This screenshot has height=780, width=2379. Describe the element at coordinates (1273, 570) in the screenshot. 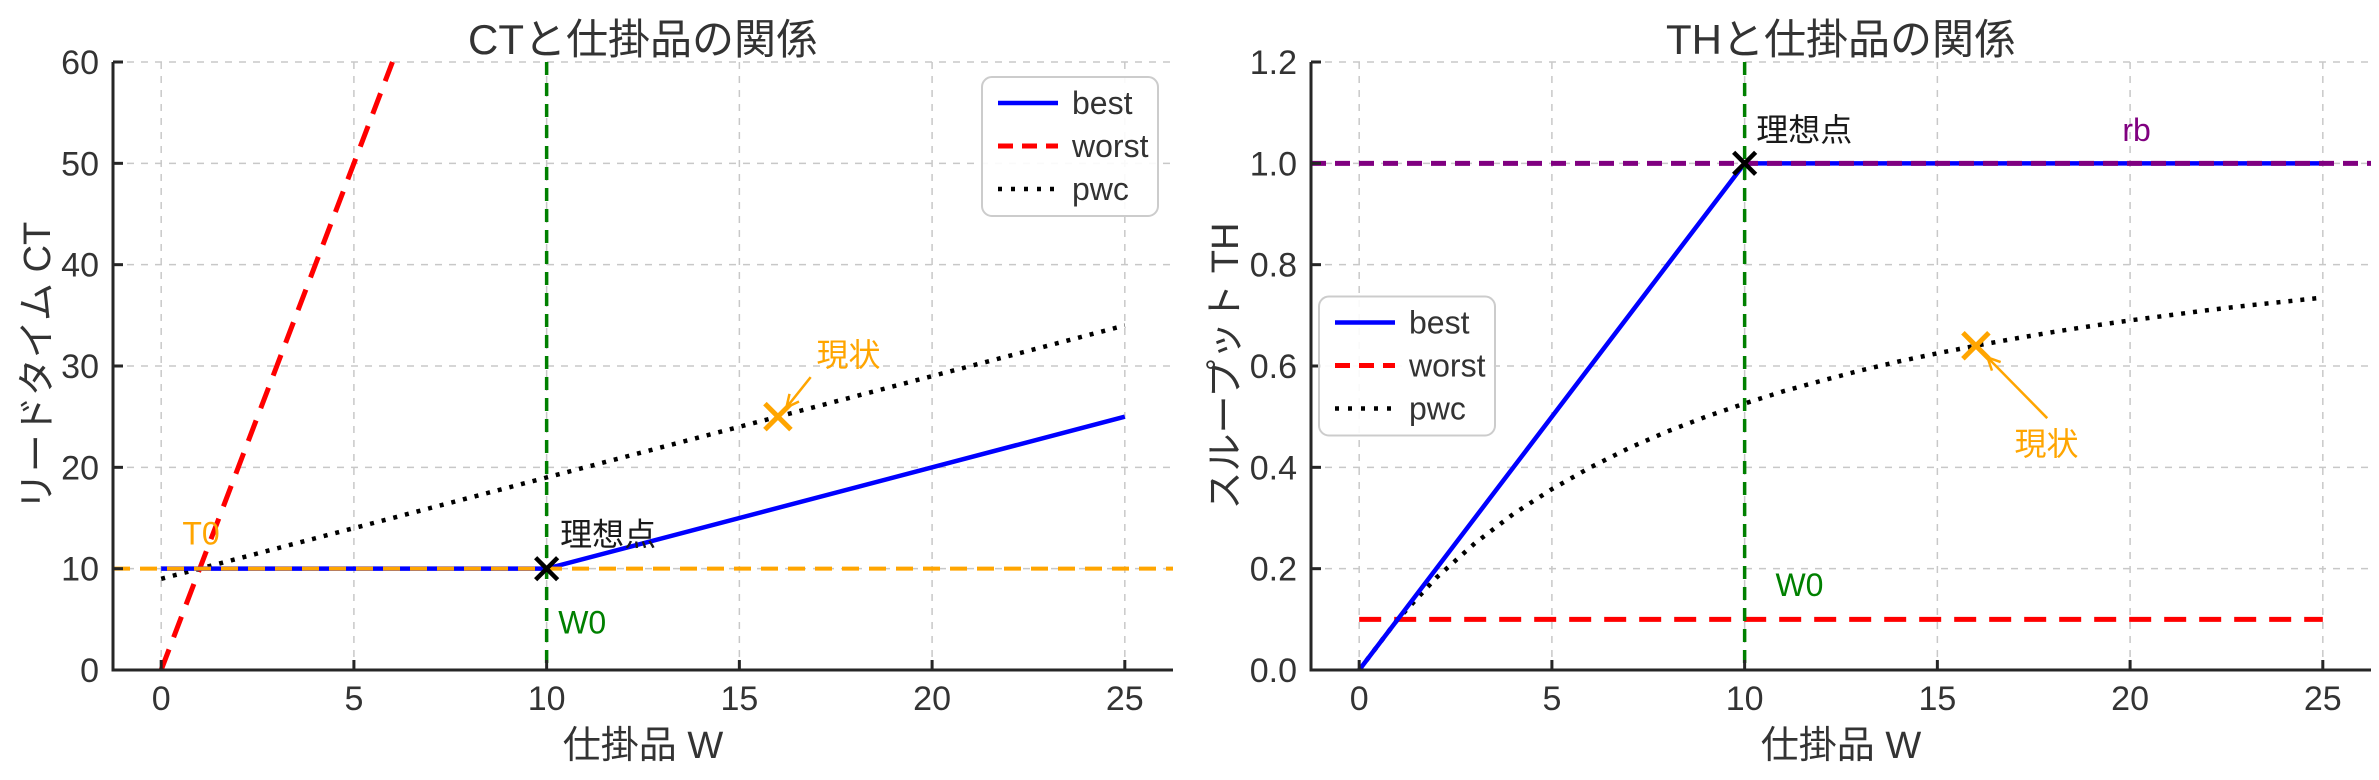

I see `y-tick-label: 0.2` at that location.